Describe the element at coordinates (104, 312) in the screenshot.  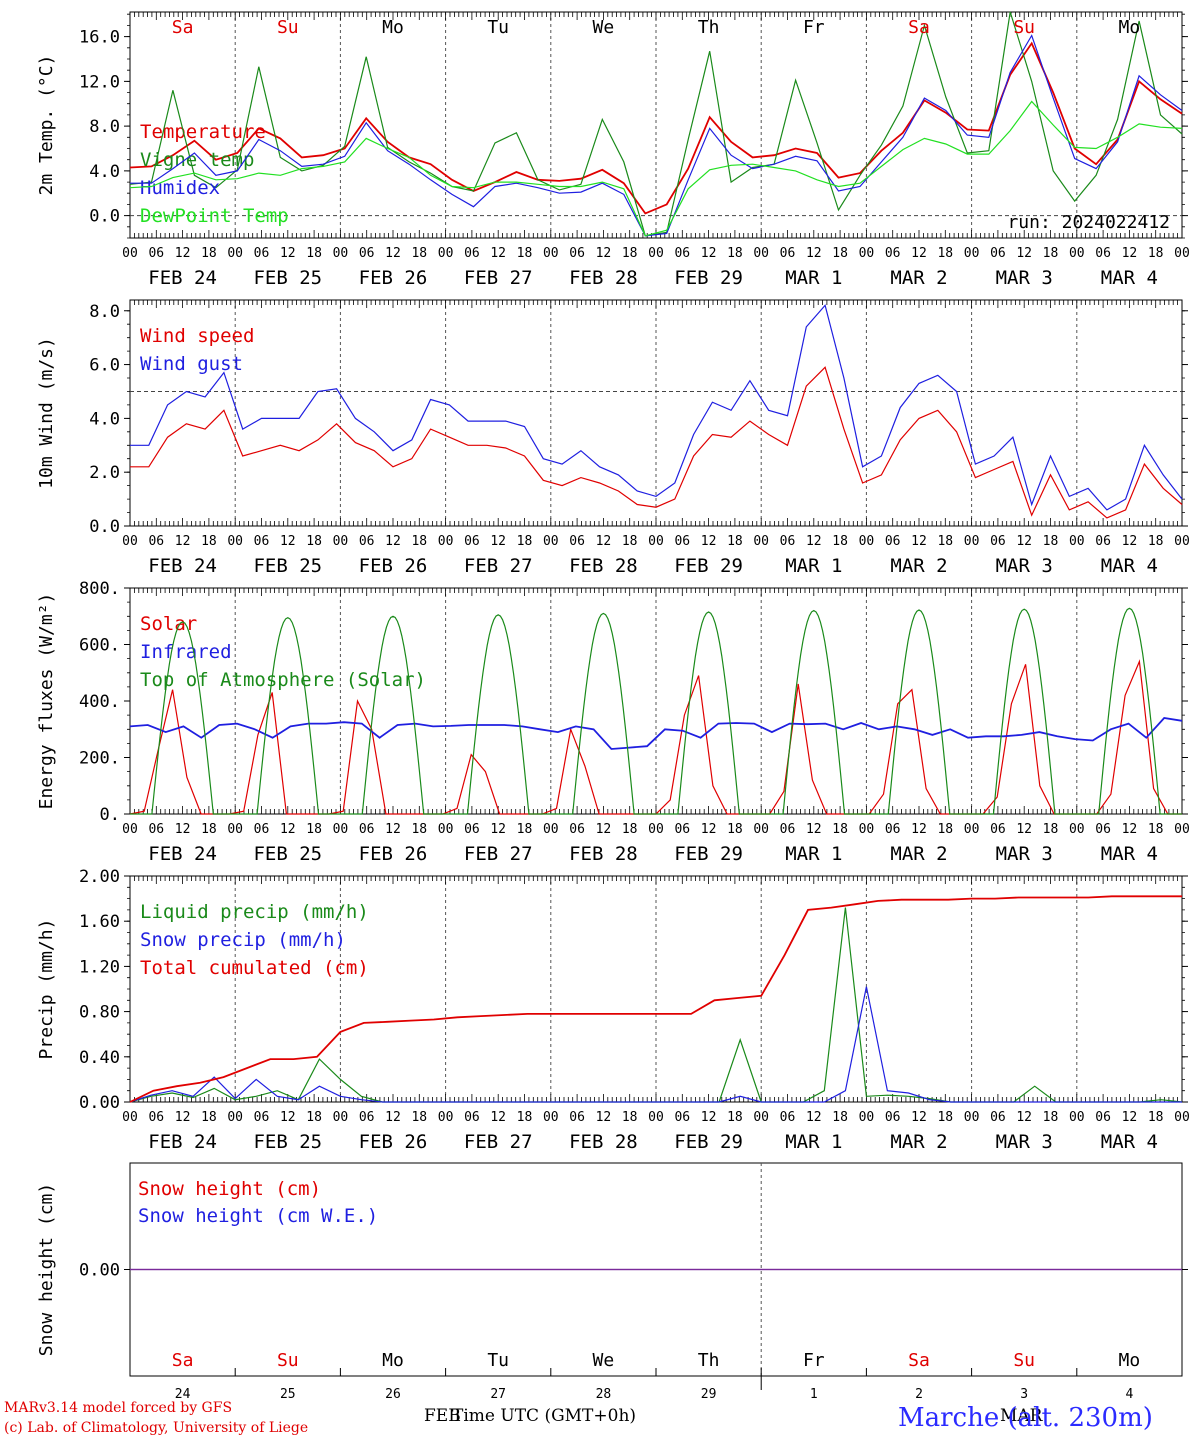
I see `y-tick-label: 8.0` at that location.